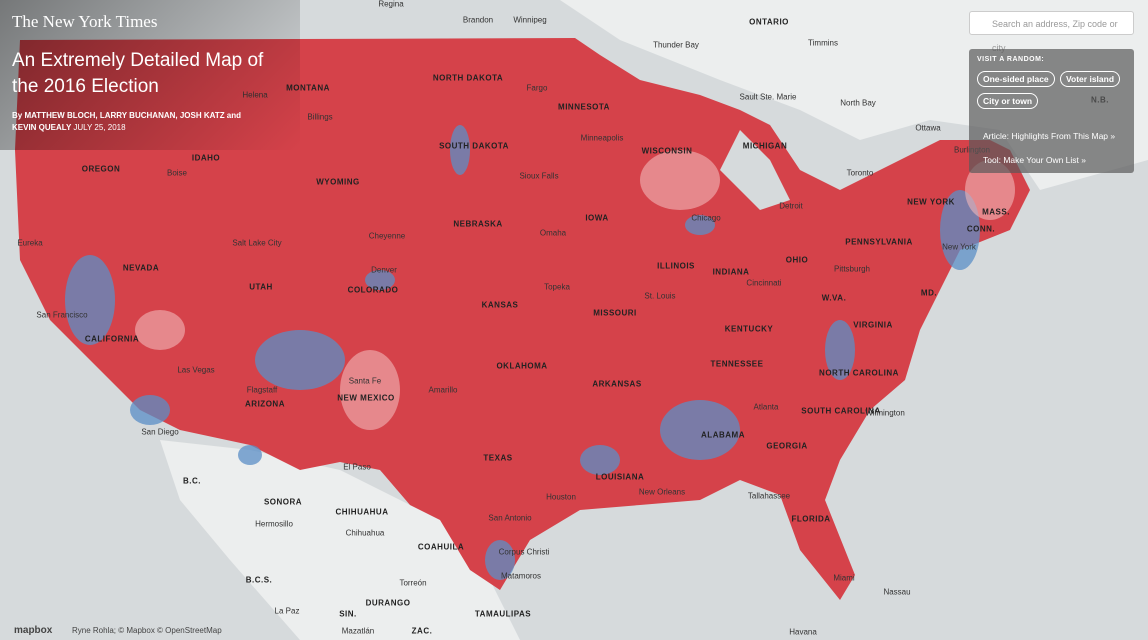 The height and width of the screenshot is (640, 1148). I want to click on city-label: Atlanta, so click(766, 407).